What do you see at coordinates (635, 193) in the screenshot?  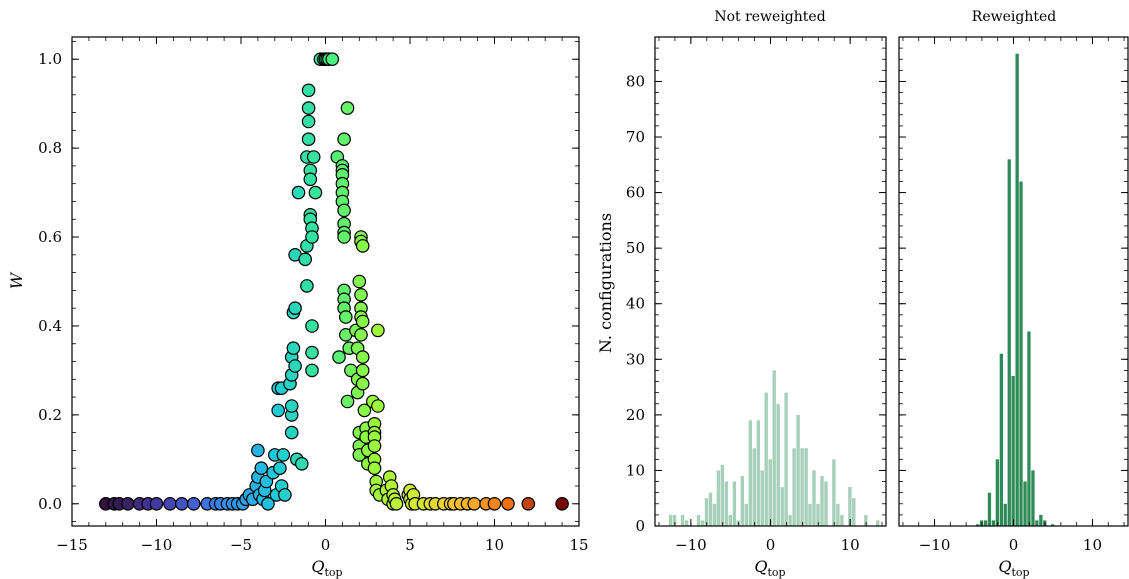 I see `y-tick-label: 60` at bounding box center [635, 193].